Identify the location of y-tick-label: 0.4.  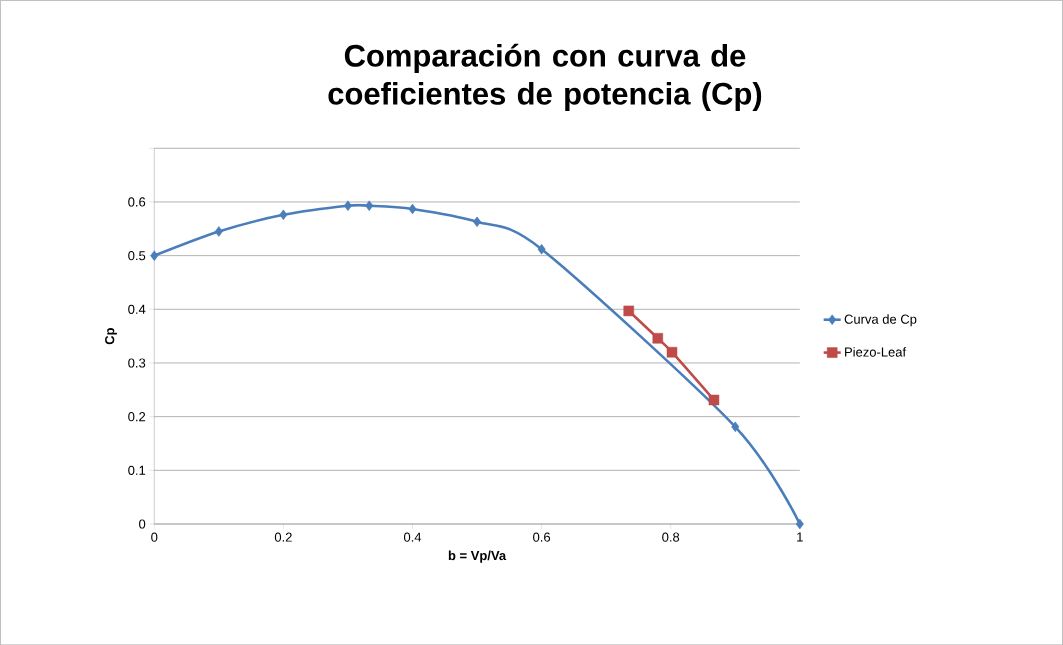
(137, 309).